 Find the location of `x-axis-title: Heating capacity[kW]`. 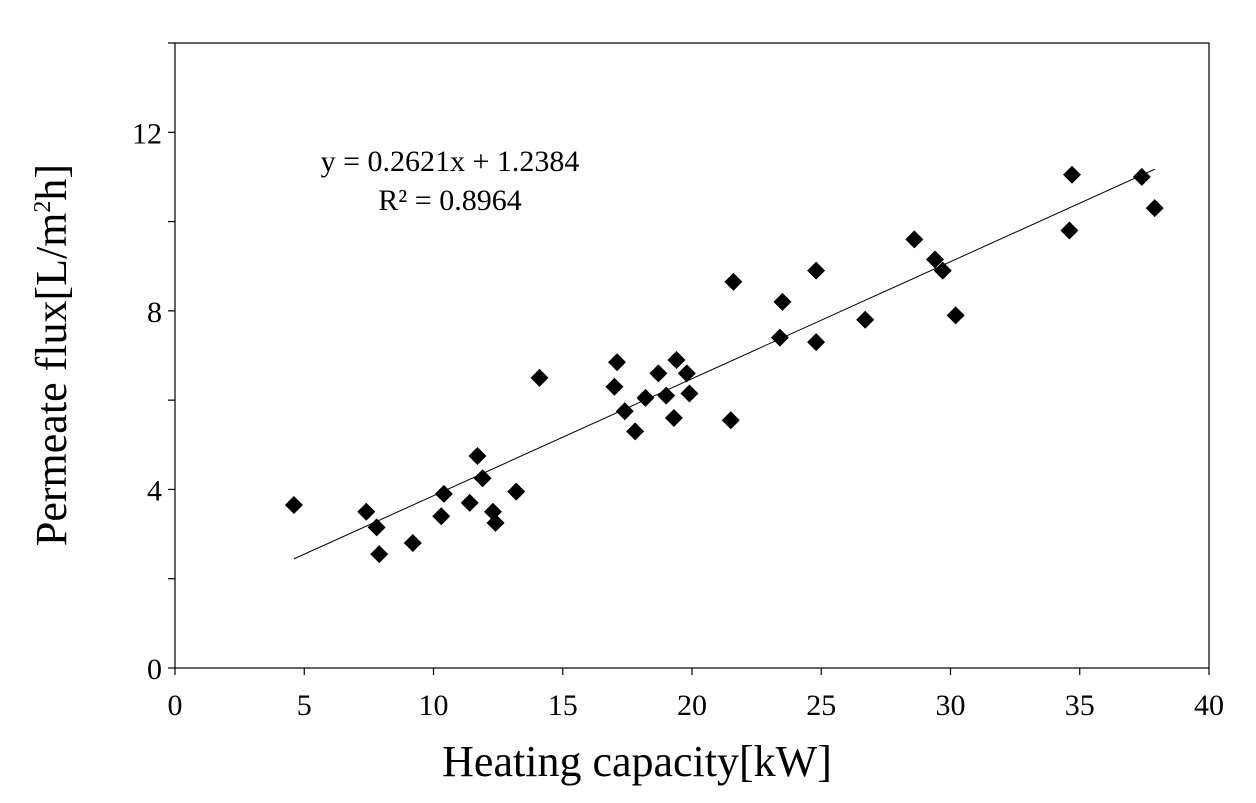

x-axis-title: Heating capacity[kW] is located at coordinates (637, 761).